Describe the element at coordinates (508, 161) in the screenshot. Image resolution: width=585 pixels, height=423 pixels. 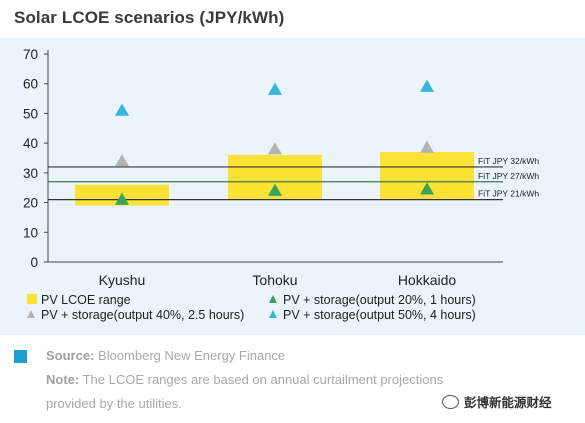
I see `fit-label-32: FiT JPY 32/kWh` at that location.